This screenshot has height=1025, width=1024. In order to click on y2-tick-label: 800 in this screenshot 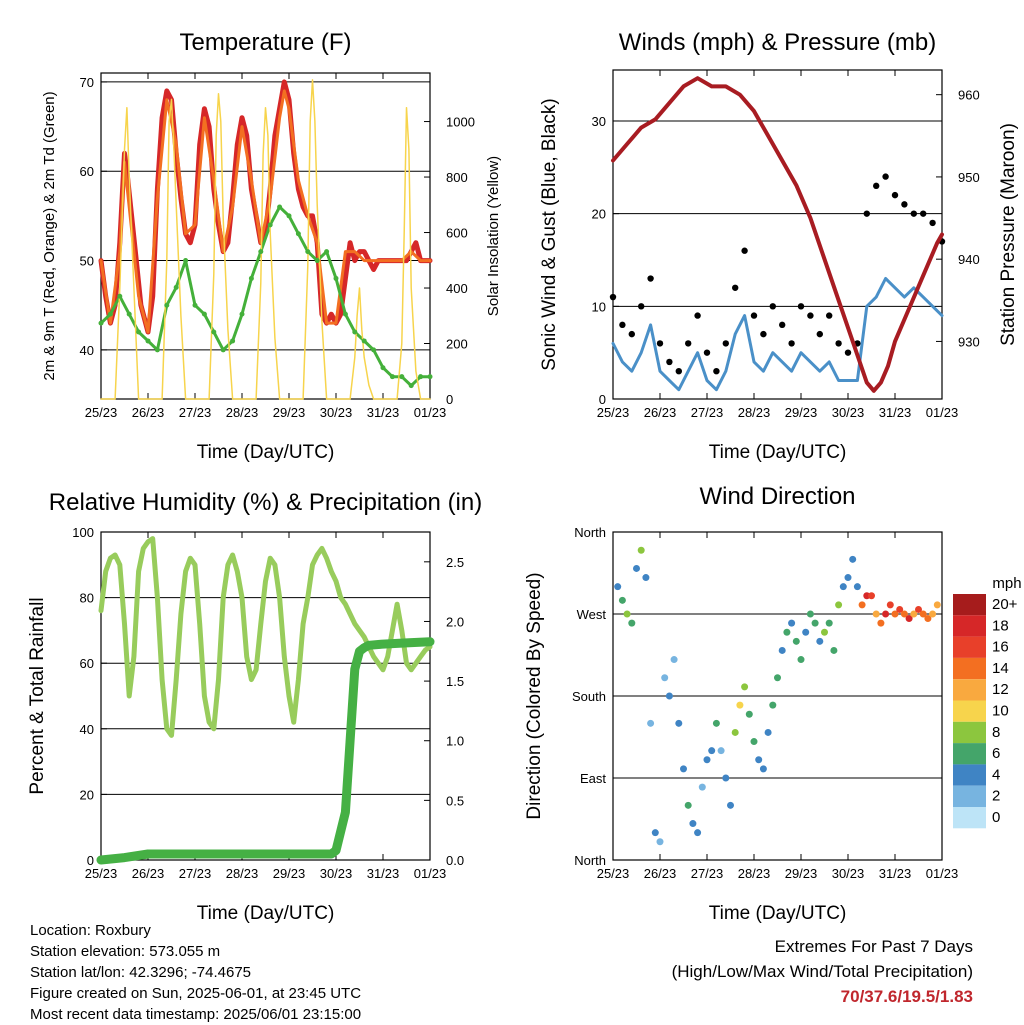, I will do `click(457, 177)`.